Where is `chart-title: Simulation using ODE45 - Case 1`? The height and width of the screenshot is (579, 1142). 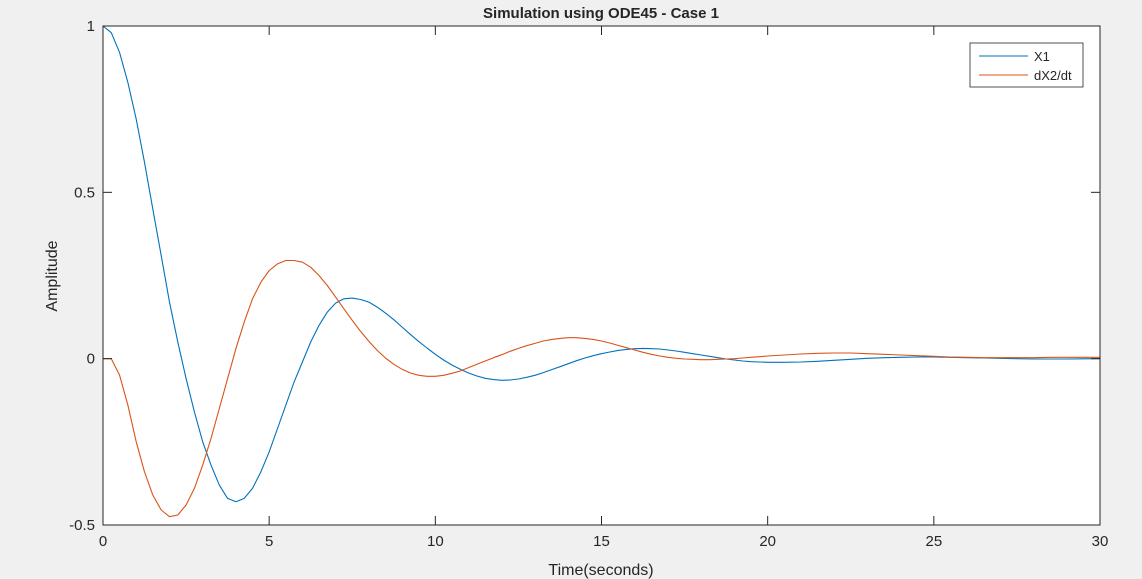
chart-title: Simulation using ODE45 - Case 1 is located at coordinates (601, 13).